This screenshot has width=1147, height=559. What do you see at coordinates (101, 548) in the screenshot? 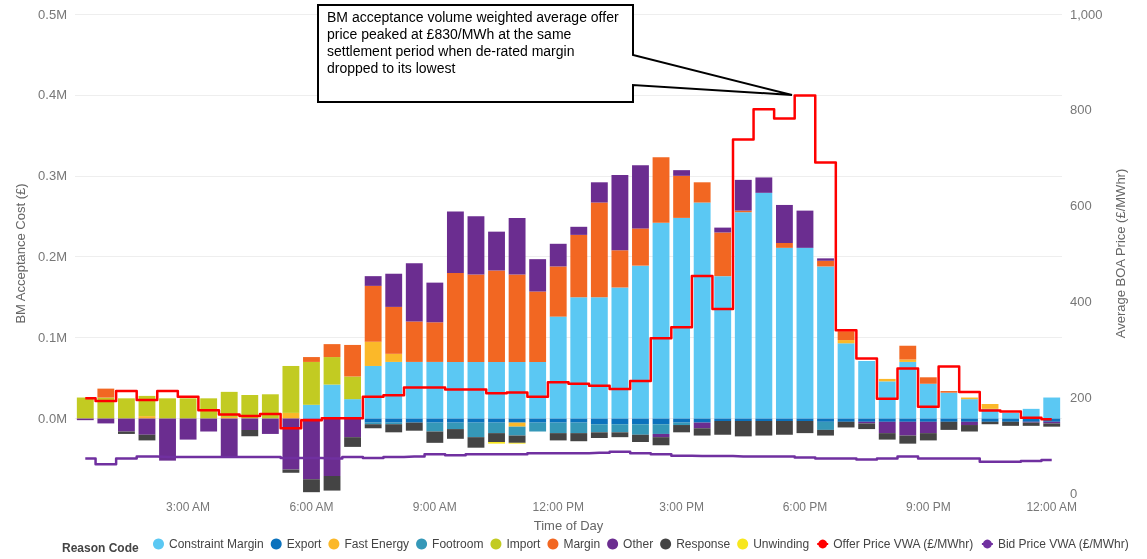
I see `legend-title: Reason Code` at bounding box center [101, 548].